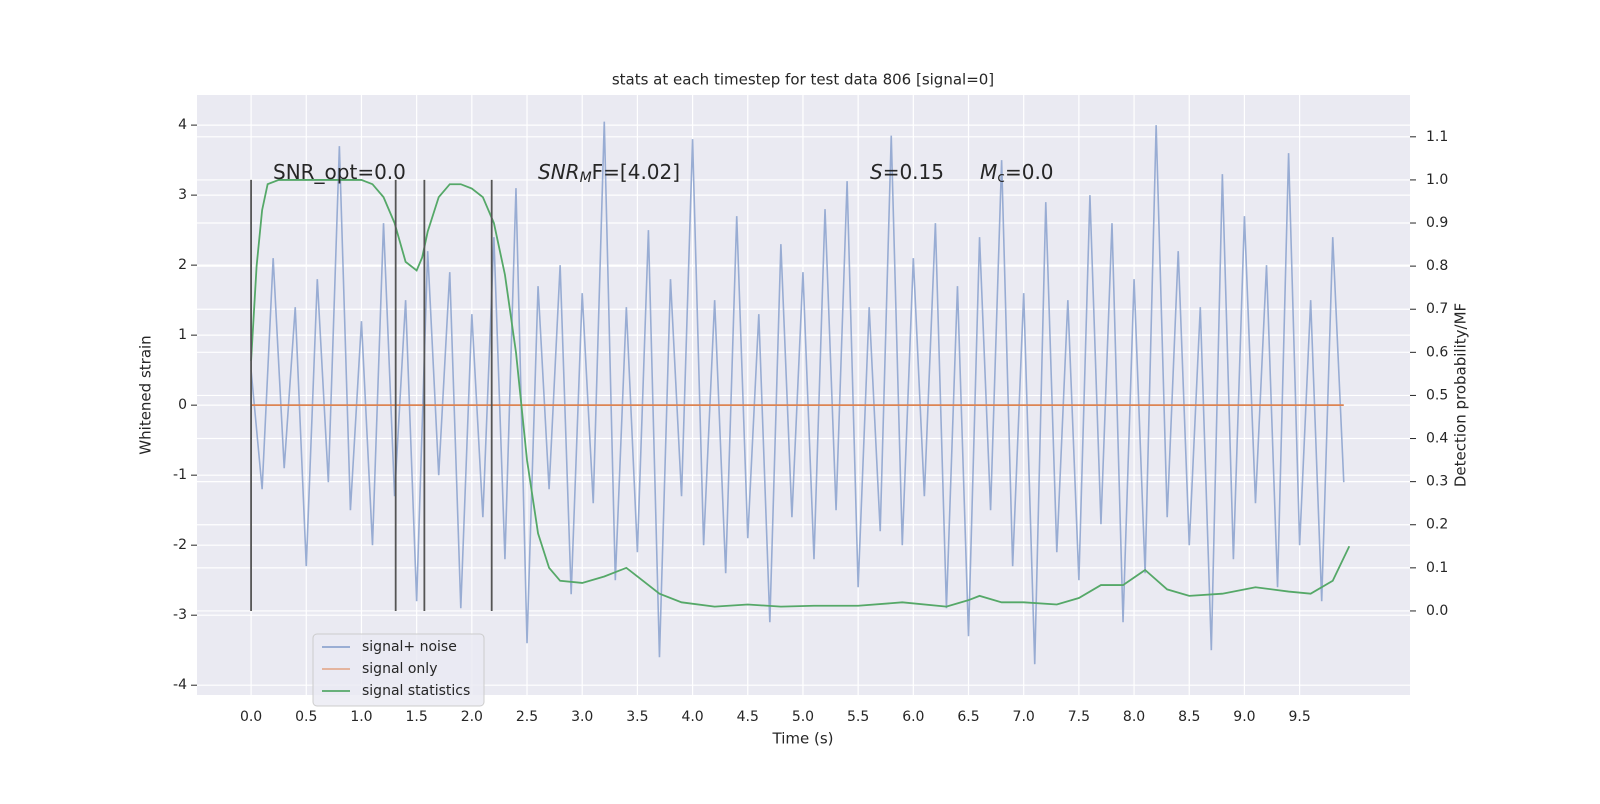  Describe the element at coordinates (1299, 717) in the screenshot. I see `x-tick-label: 9.5` at that location.